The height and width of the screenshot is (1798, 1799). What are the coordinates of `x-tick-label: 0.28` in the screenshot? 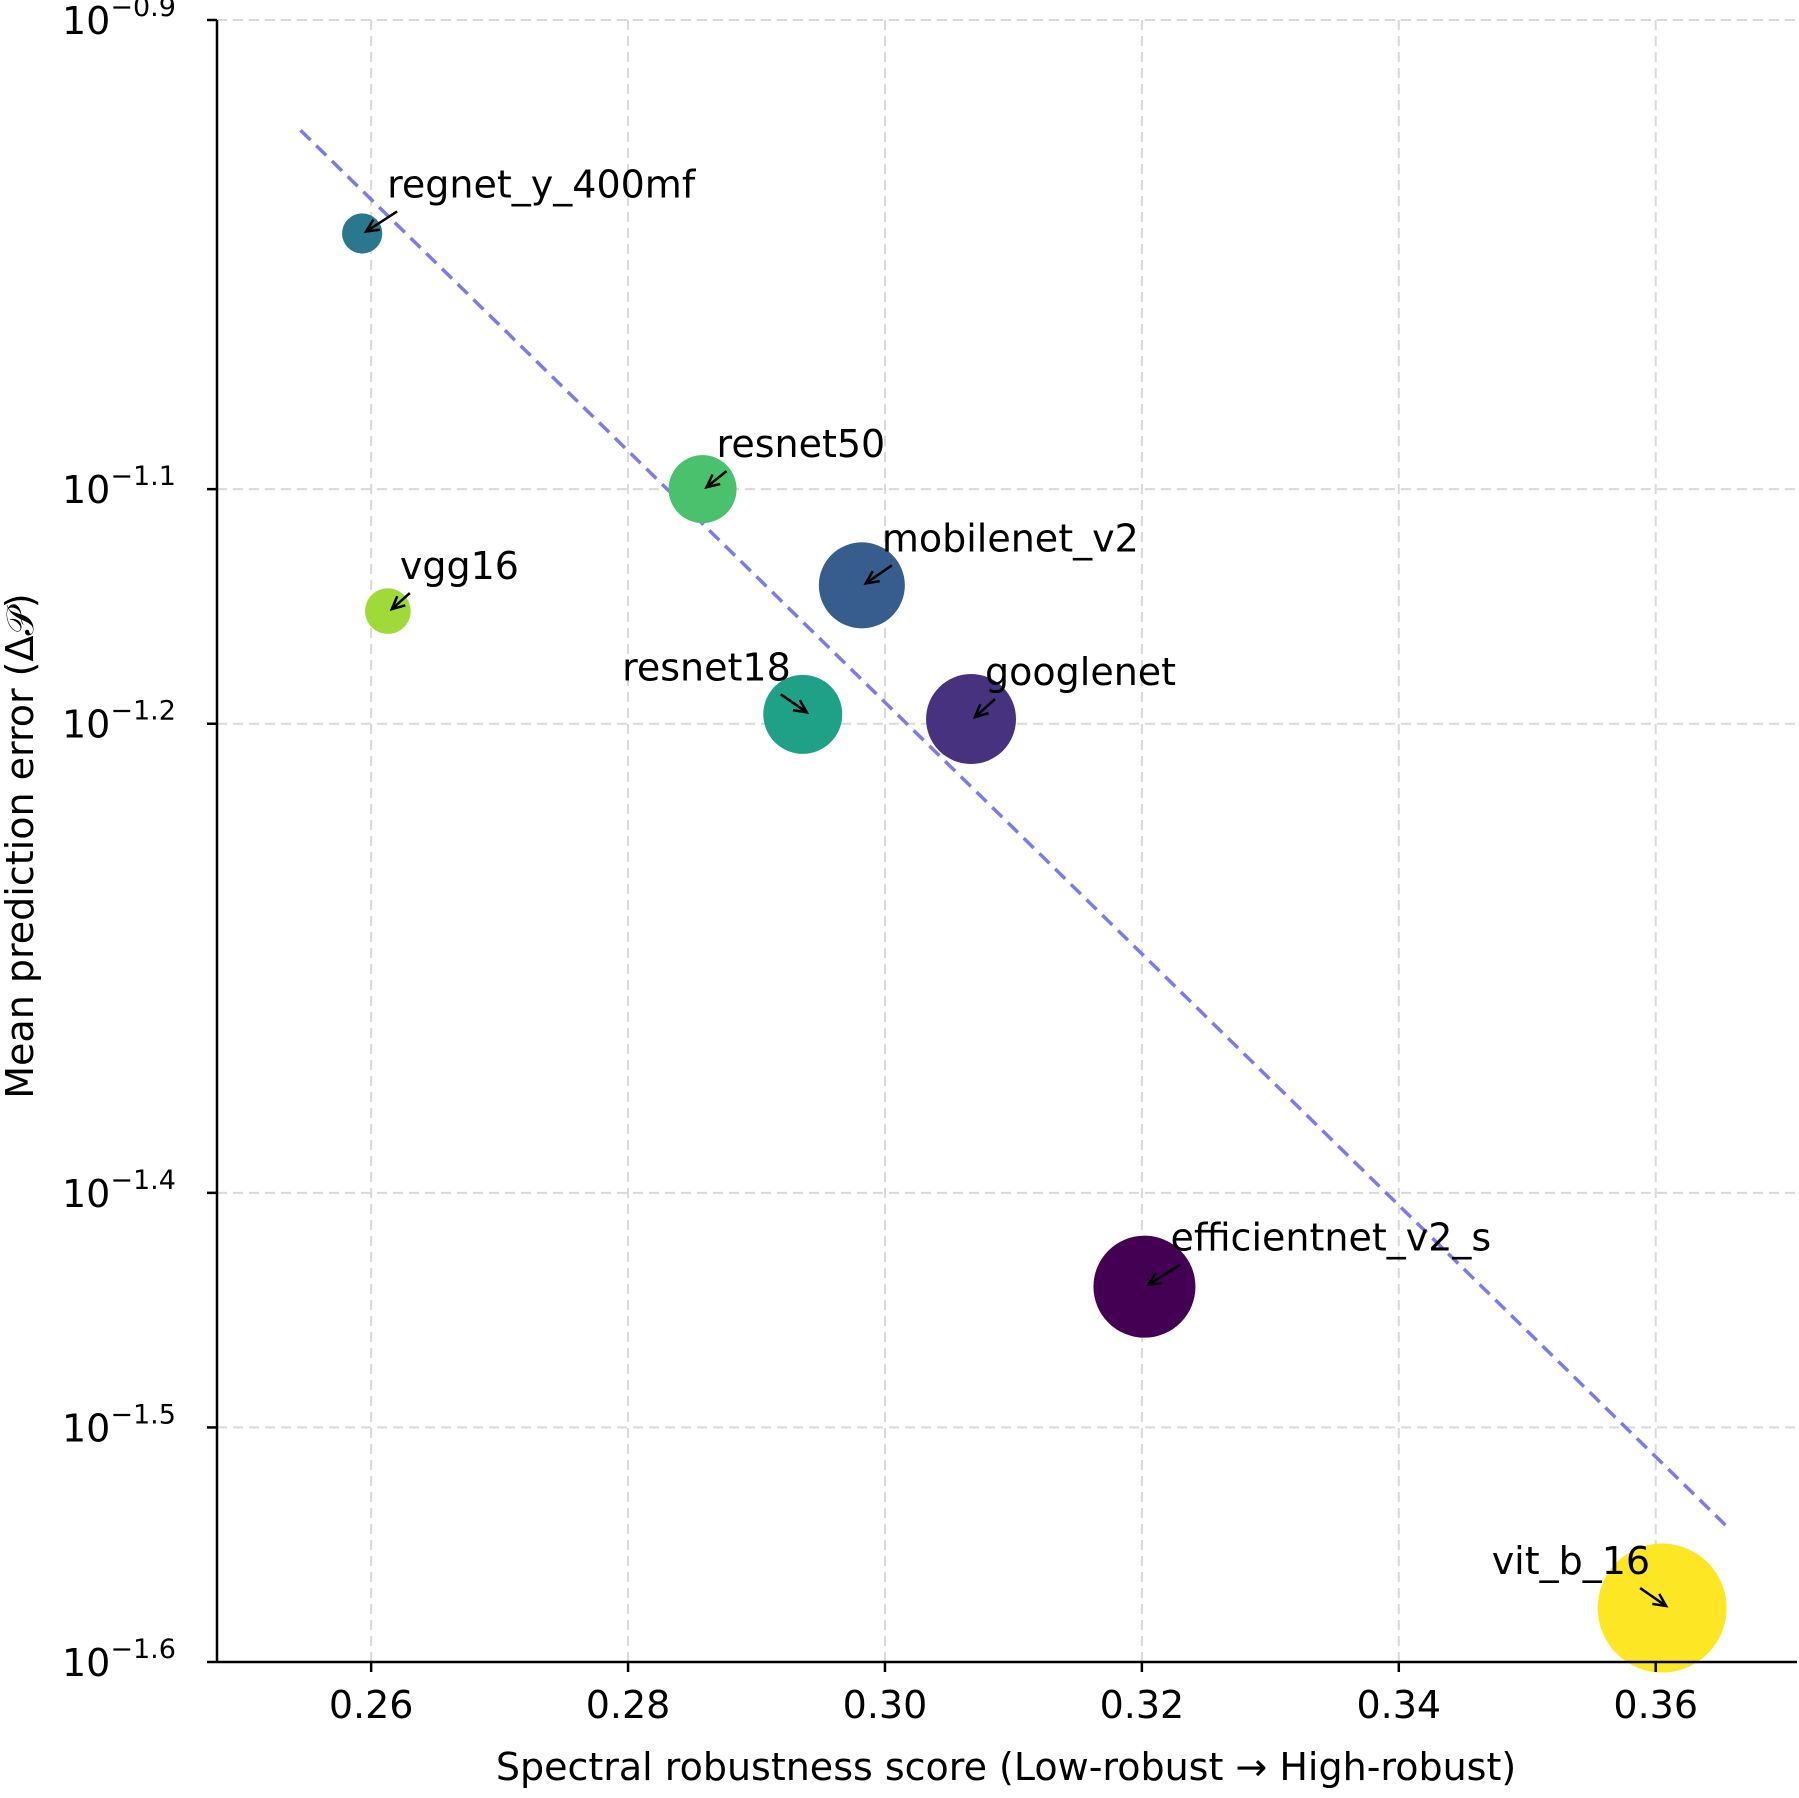 It's located at (628, 1705).